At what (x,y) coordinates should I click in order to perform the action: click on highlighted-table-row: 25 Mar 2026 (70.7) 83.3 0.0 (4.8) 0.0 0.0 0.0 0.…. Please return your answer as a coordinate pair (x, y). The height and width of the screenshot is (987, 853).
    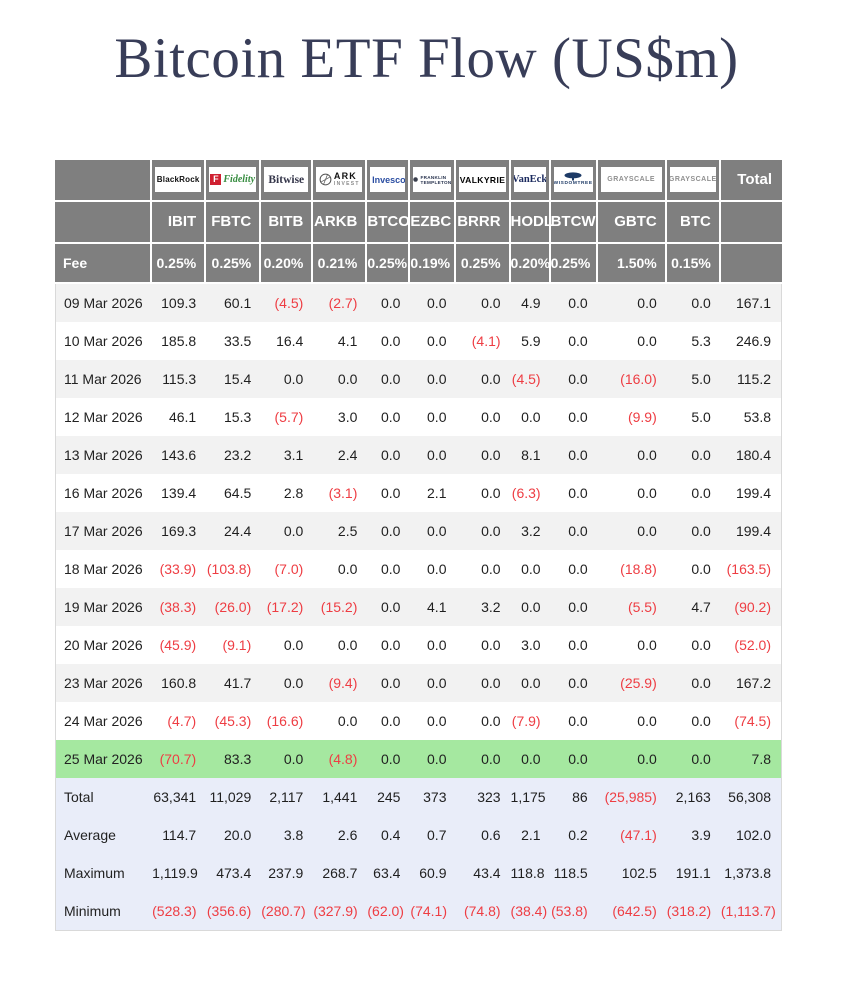
    Looking at the image, I should click on (418, 758).